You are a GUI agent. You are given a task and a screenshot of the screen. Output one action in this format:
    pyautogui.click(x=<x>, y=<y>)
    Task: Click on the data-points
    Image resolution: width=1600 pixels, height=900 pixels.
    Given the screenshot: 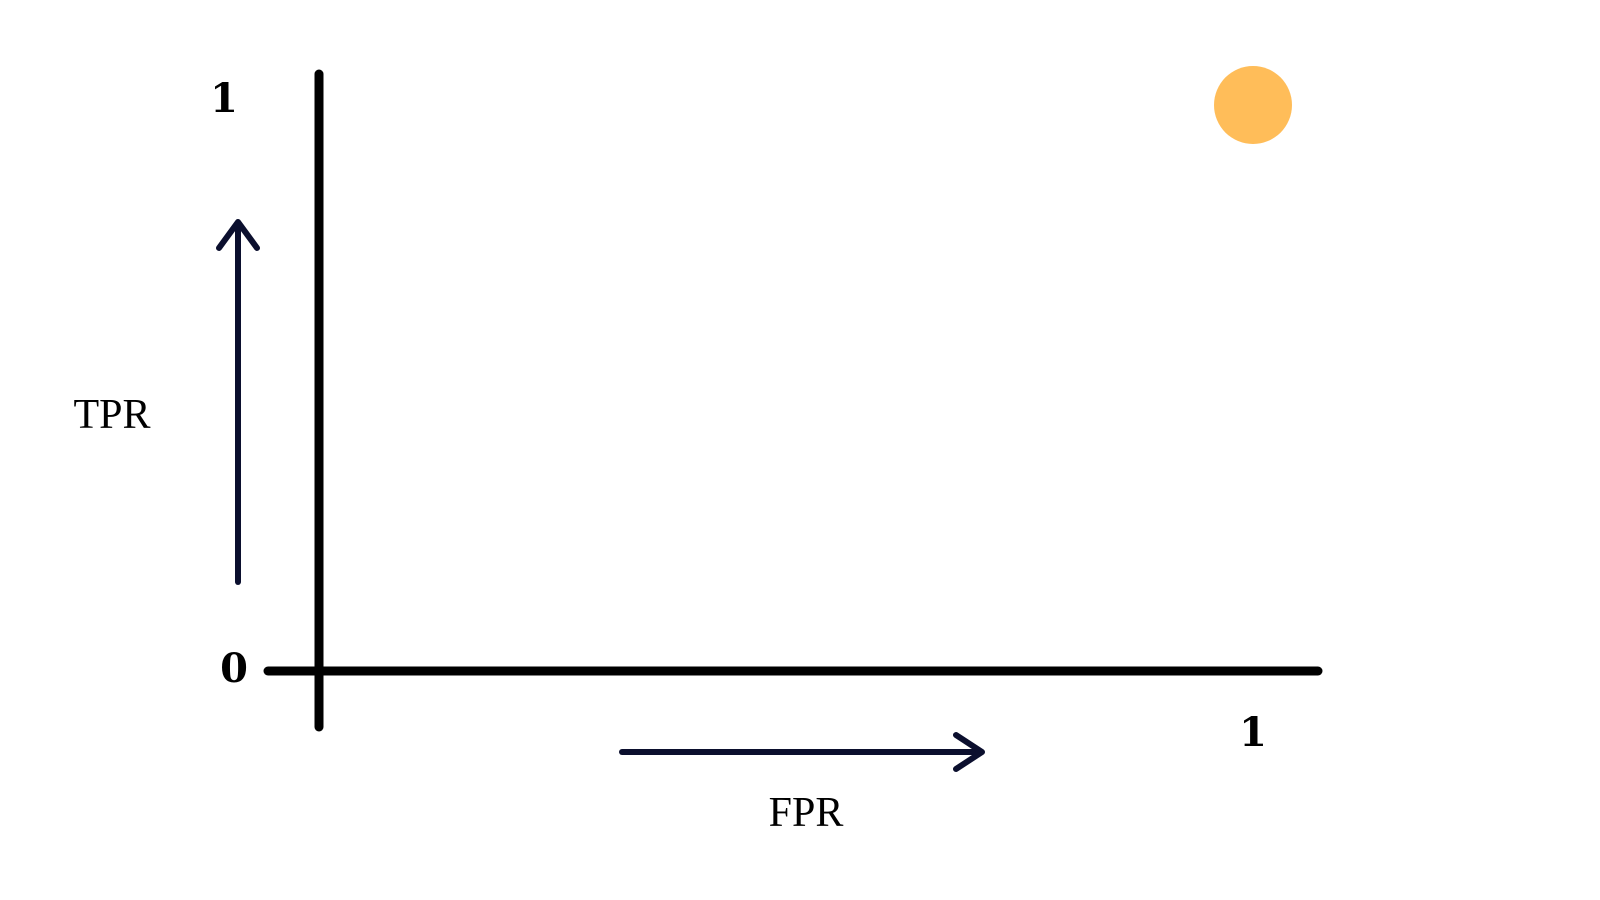 What is the action you would take?
    pyautogui.click(x=1253, y=105)
    